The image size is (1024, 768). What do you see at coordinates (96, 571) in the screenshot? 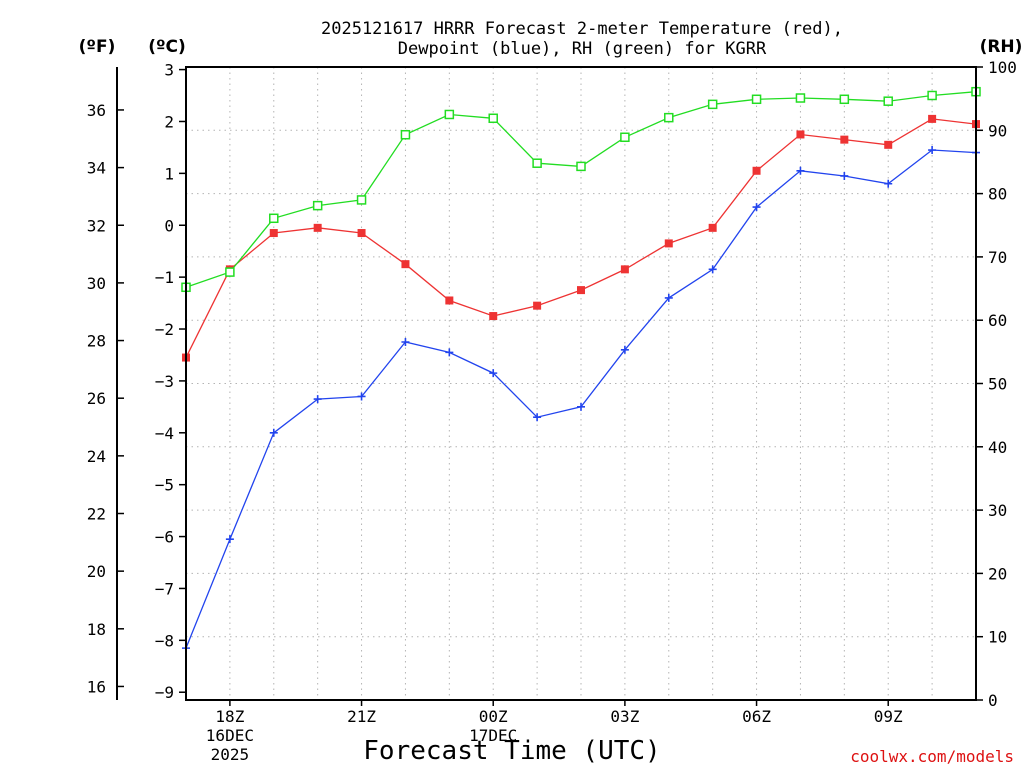
I see `fahrenheit-tick-label: 20` at bounding box center [96, 571].